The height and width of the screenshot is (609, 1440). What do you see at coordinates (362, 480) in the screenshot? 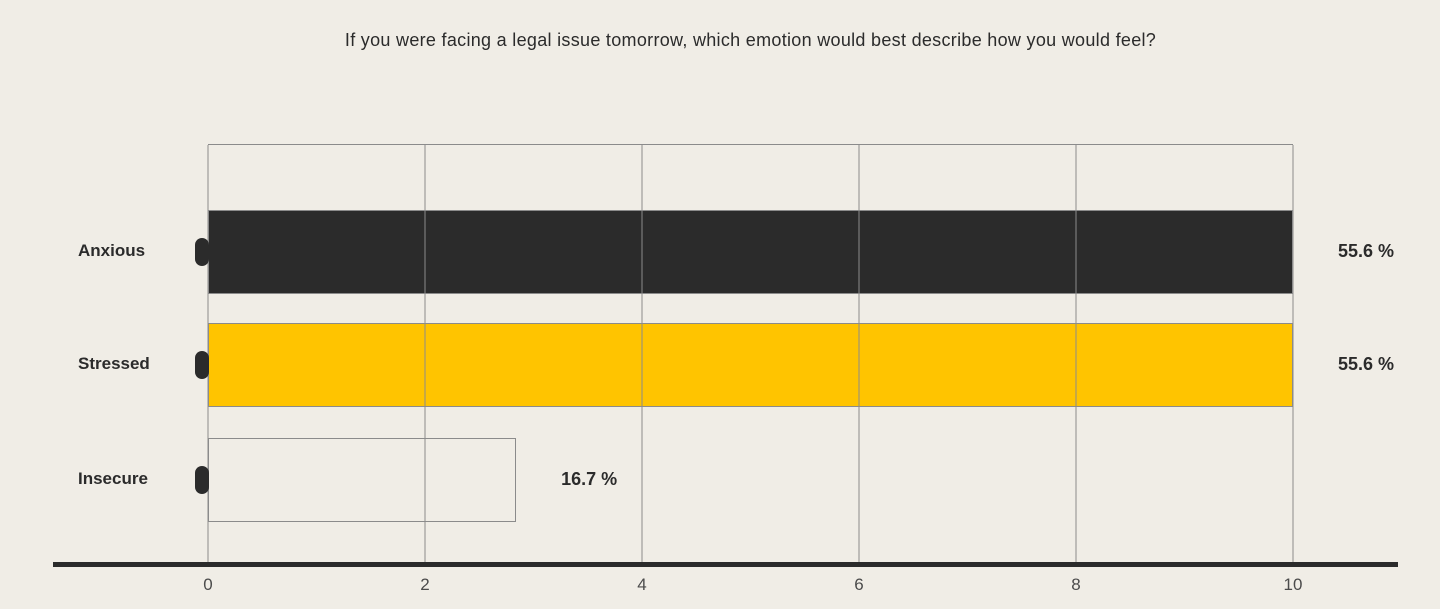
I see `bar-insecure` at bounding box center [362, 480].